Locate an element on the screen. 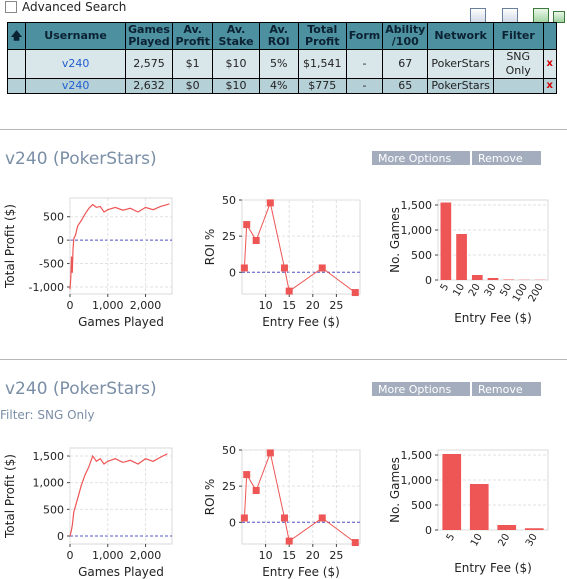 Image resolution: width=567 pixels, height=579 pixels. av-profit-cell: $0 is located at coordinates (192, 86).